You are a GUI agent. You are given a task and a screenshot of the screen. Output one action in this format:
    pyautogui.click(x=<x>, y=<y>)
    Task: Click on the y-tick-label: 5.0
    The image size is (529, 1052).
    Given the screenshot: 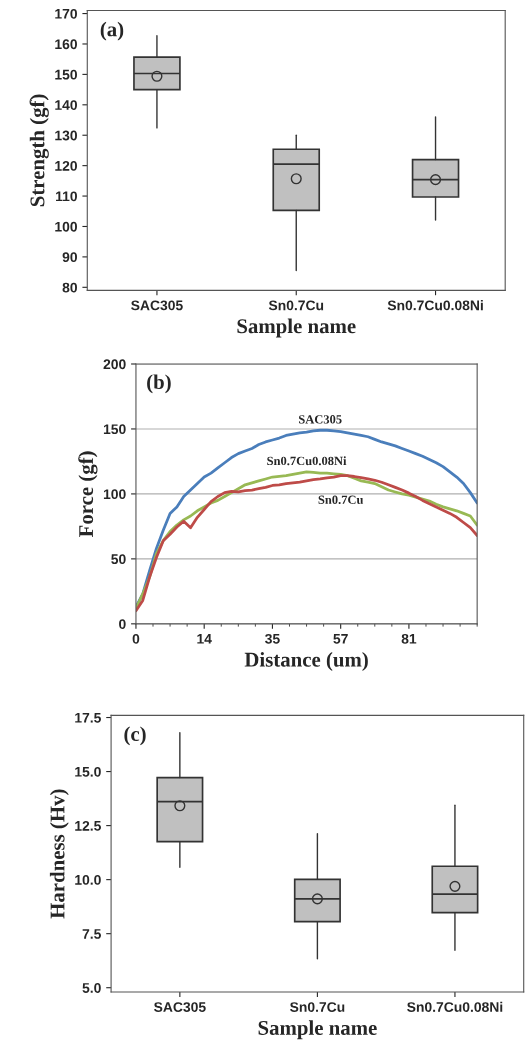 What is the action you would take?
    pyautogui.click(x=91, y=988)
    